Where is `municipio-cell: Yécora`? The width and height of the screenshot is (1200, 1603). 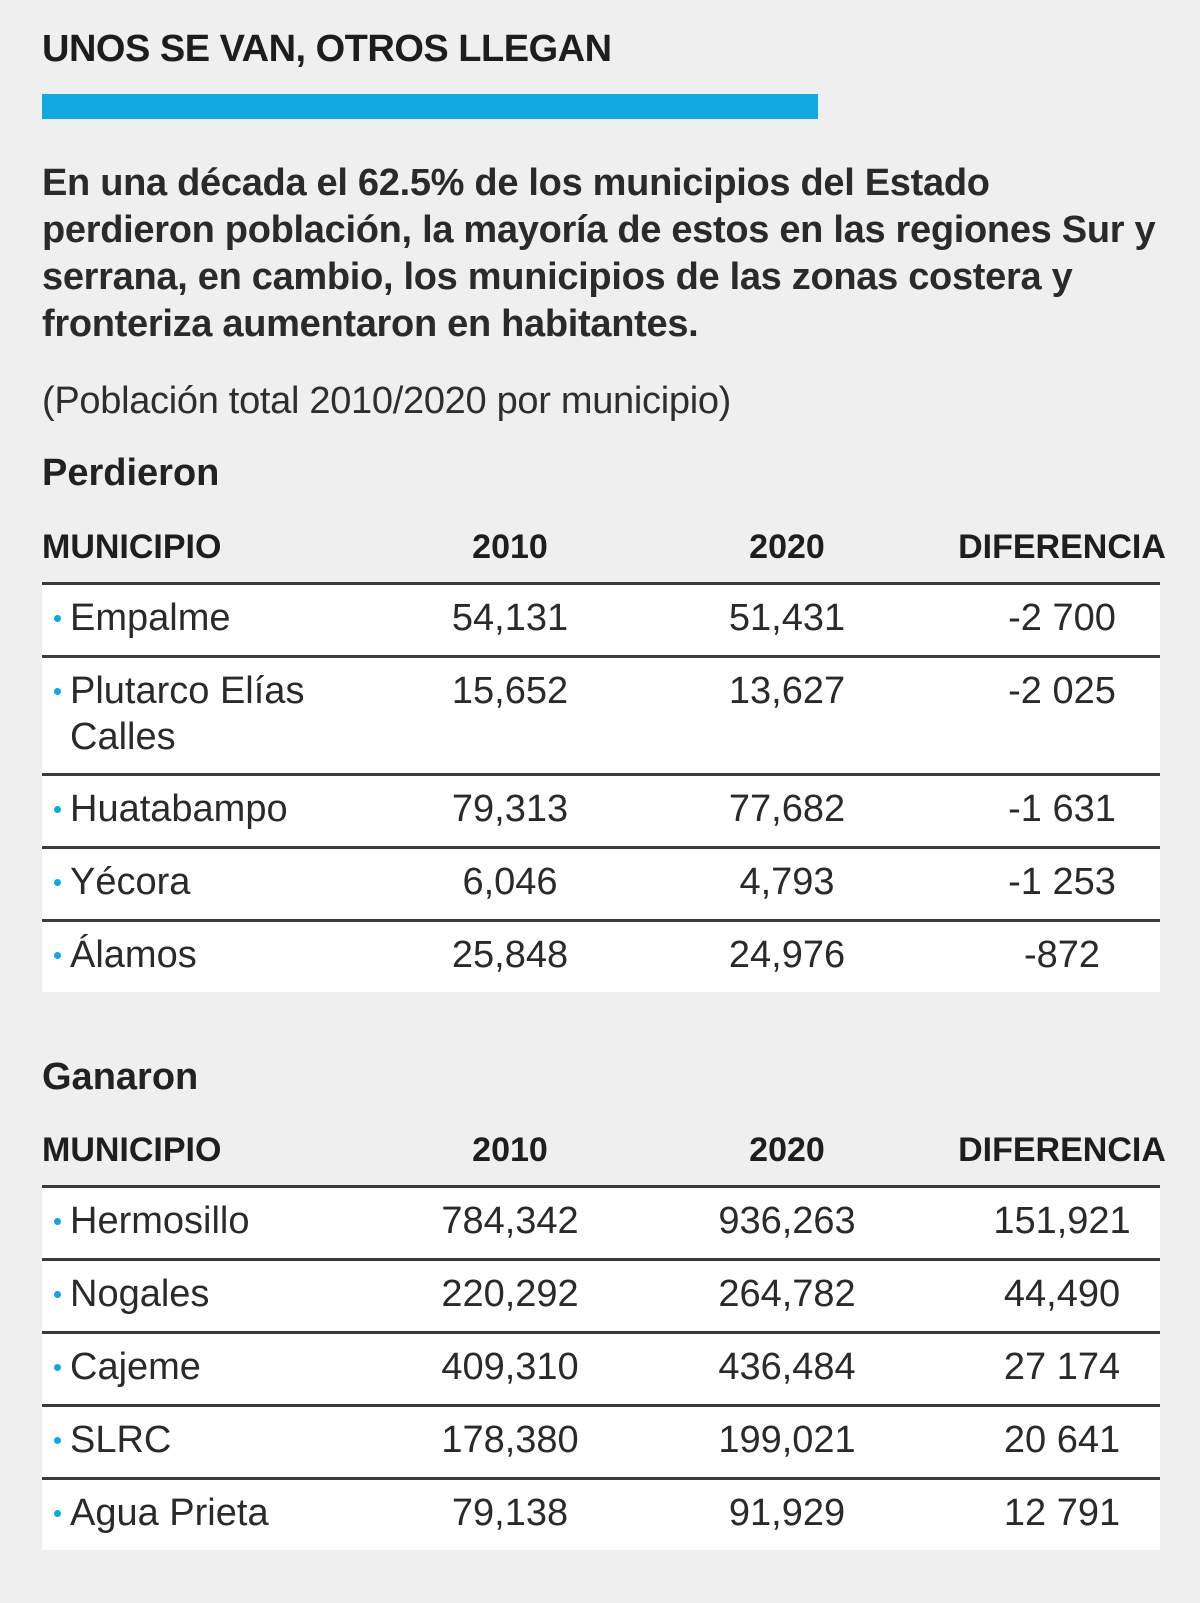 municipio-cell: Yécora is located at coordinates (209, 882).